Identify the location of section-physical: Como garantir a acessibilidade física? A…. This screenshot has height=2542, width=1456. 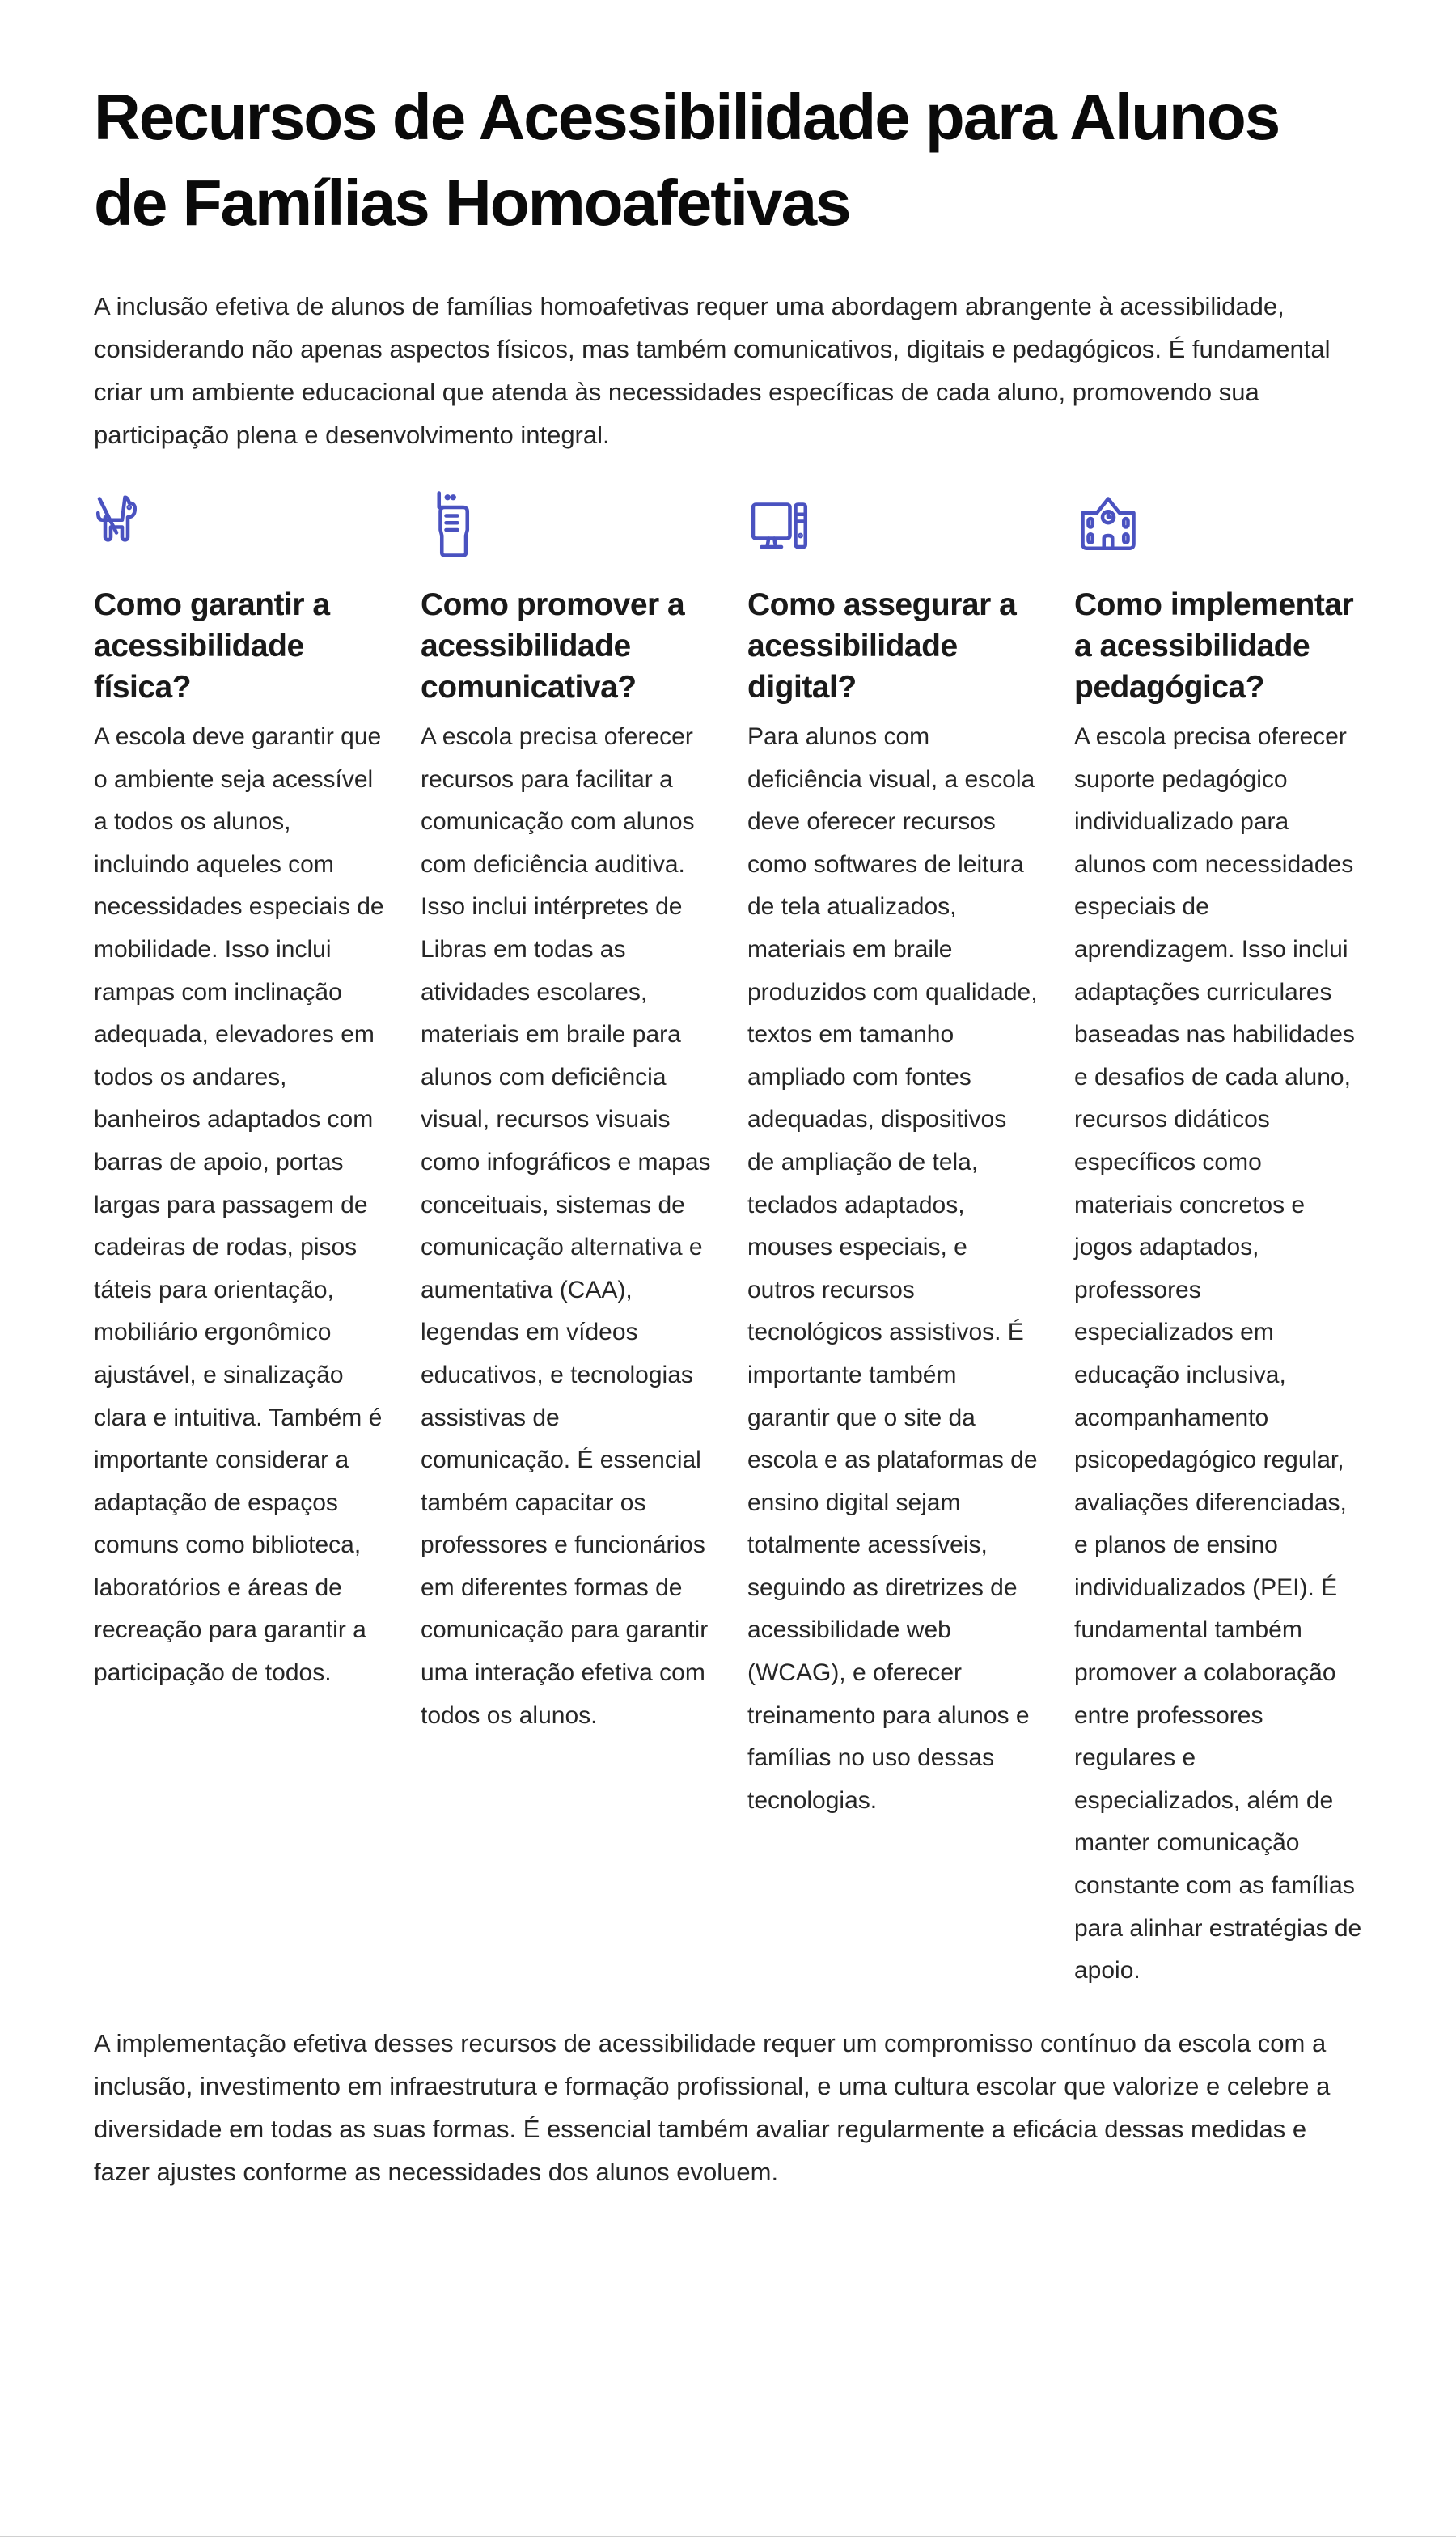
(239, 1241).